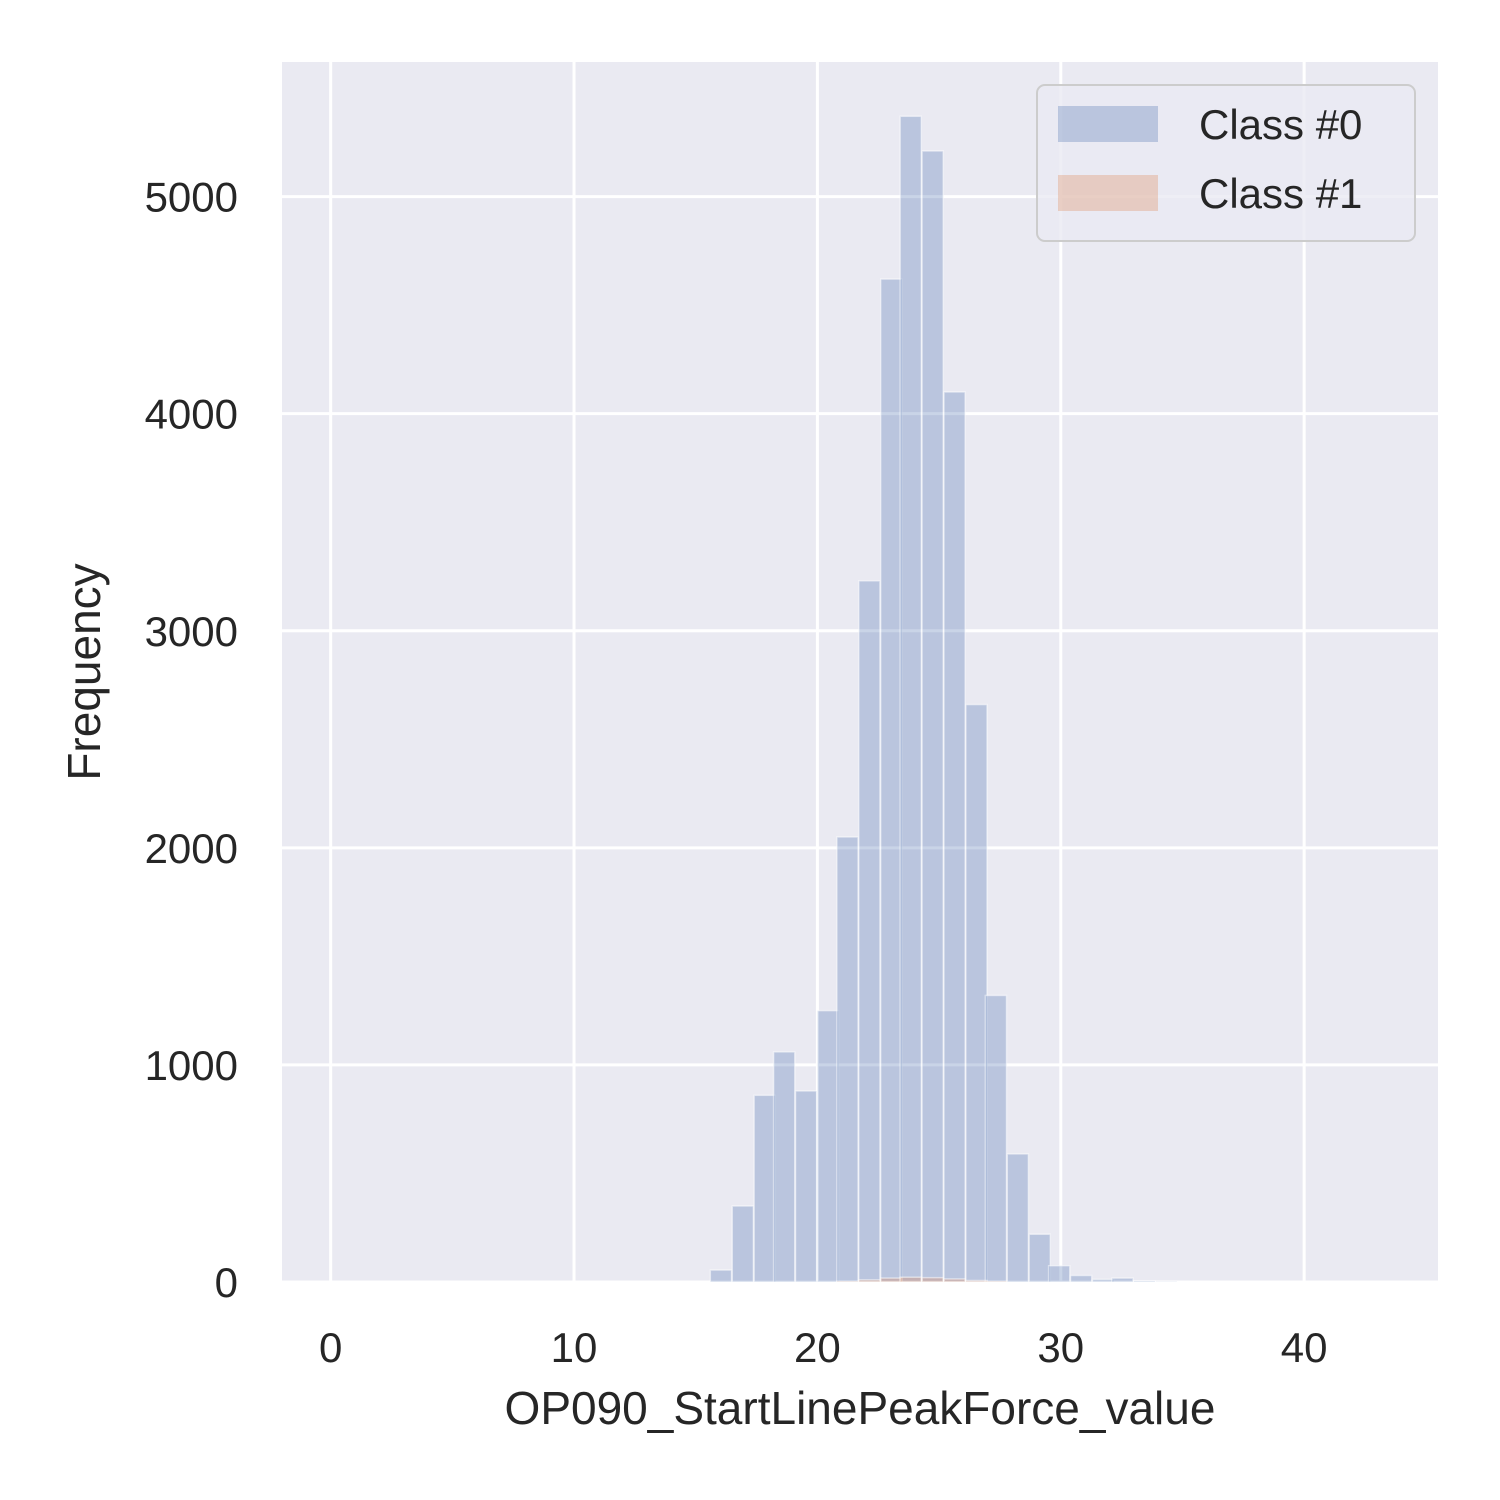 The height and width of the screenshot is (1500, 1500). What do you see at coordinates (330, 1347) in the screenshot?
I see `x-tick-label: 0` at bounding box center [330, 1347].